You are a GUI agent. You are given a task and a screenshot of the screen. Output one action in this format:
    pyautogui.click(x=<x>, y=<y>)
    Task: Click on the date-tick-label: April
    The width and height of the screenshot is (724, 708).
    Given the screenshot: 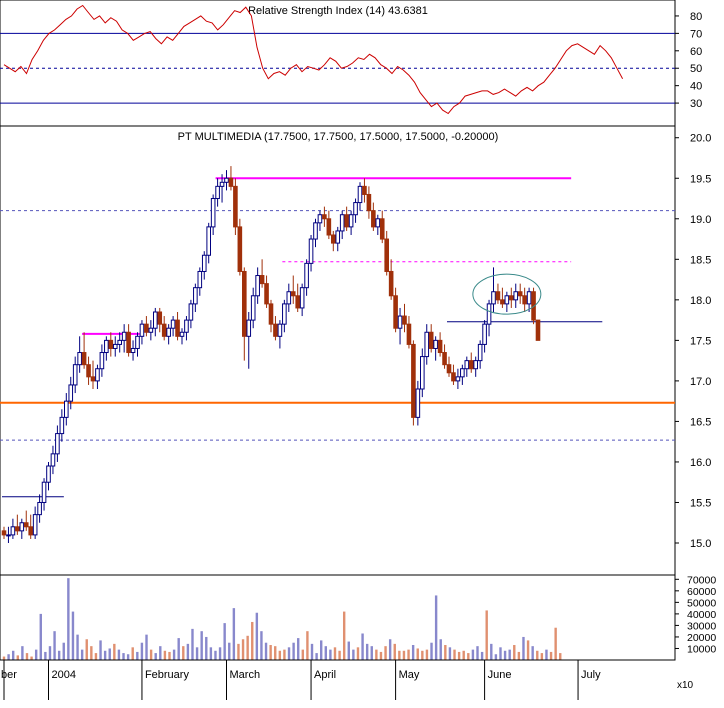 What is the action you would take?
    pyautogui.click(x=325, y=675)
    